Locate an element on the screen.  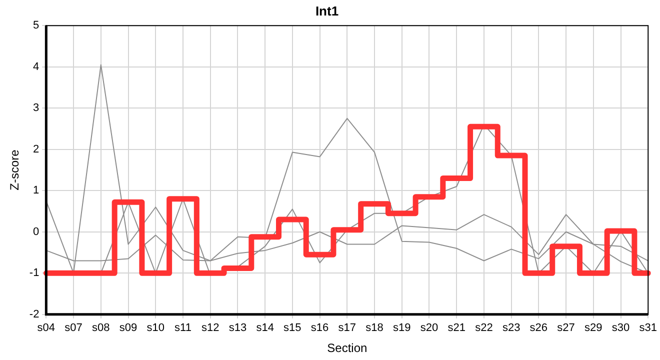
y-axis-title: Z-score is located at coordinates (15, 169).